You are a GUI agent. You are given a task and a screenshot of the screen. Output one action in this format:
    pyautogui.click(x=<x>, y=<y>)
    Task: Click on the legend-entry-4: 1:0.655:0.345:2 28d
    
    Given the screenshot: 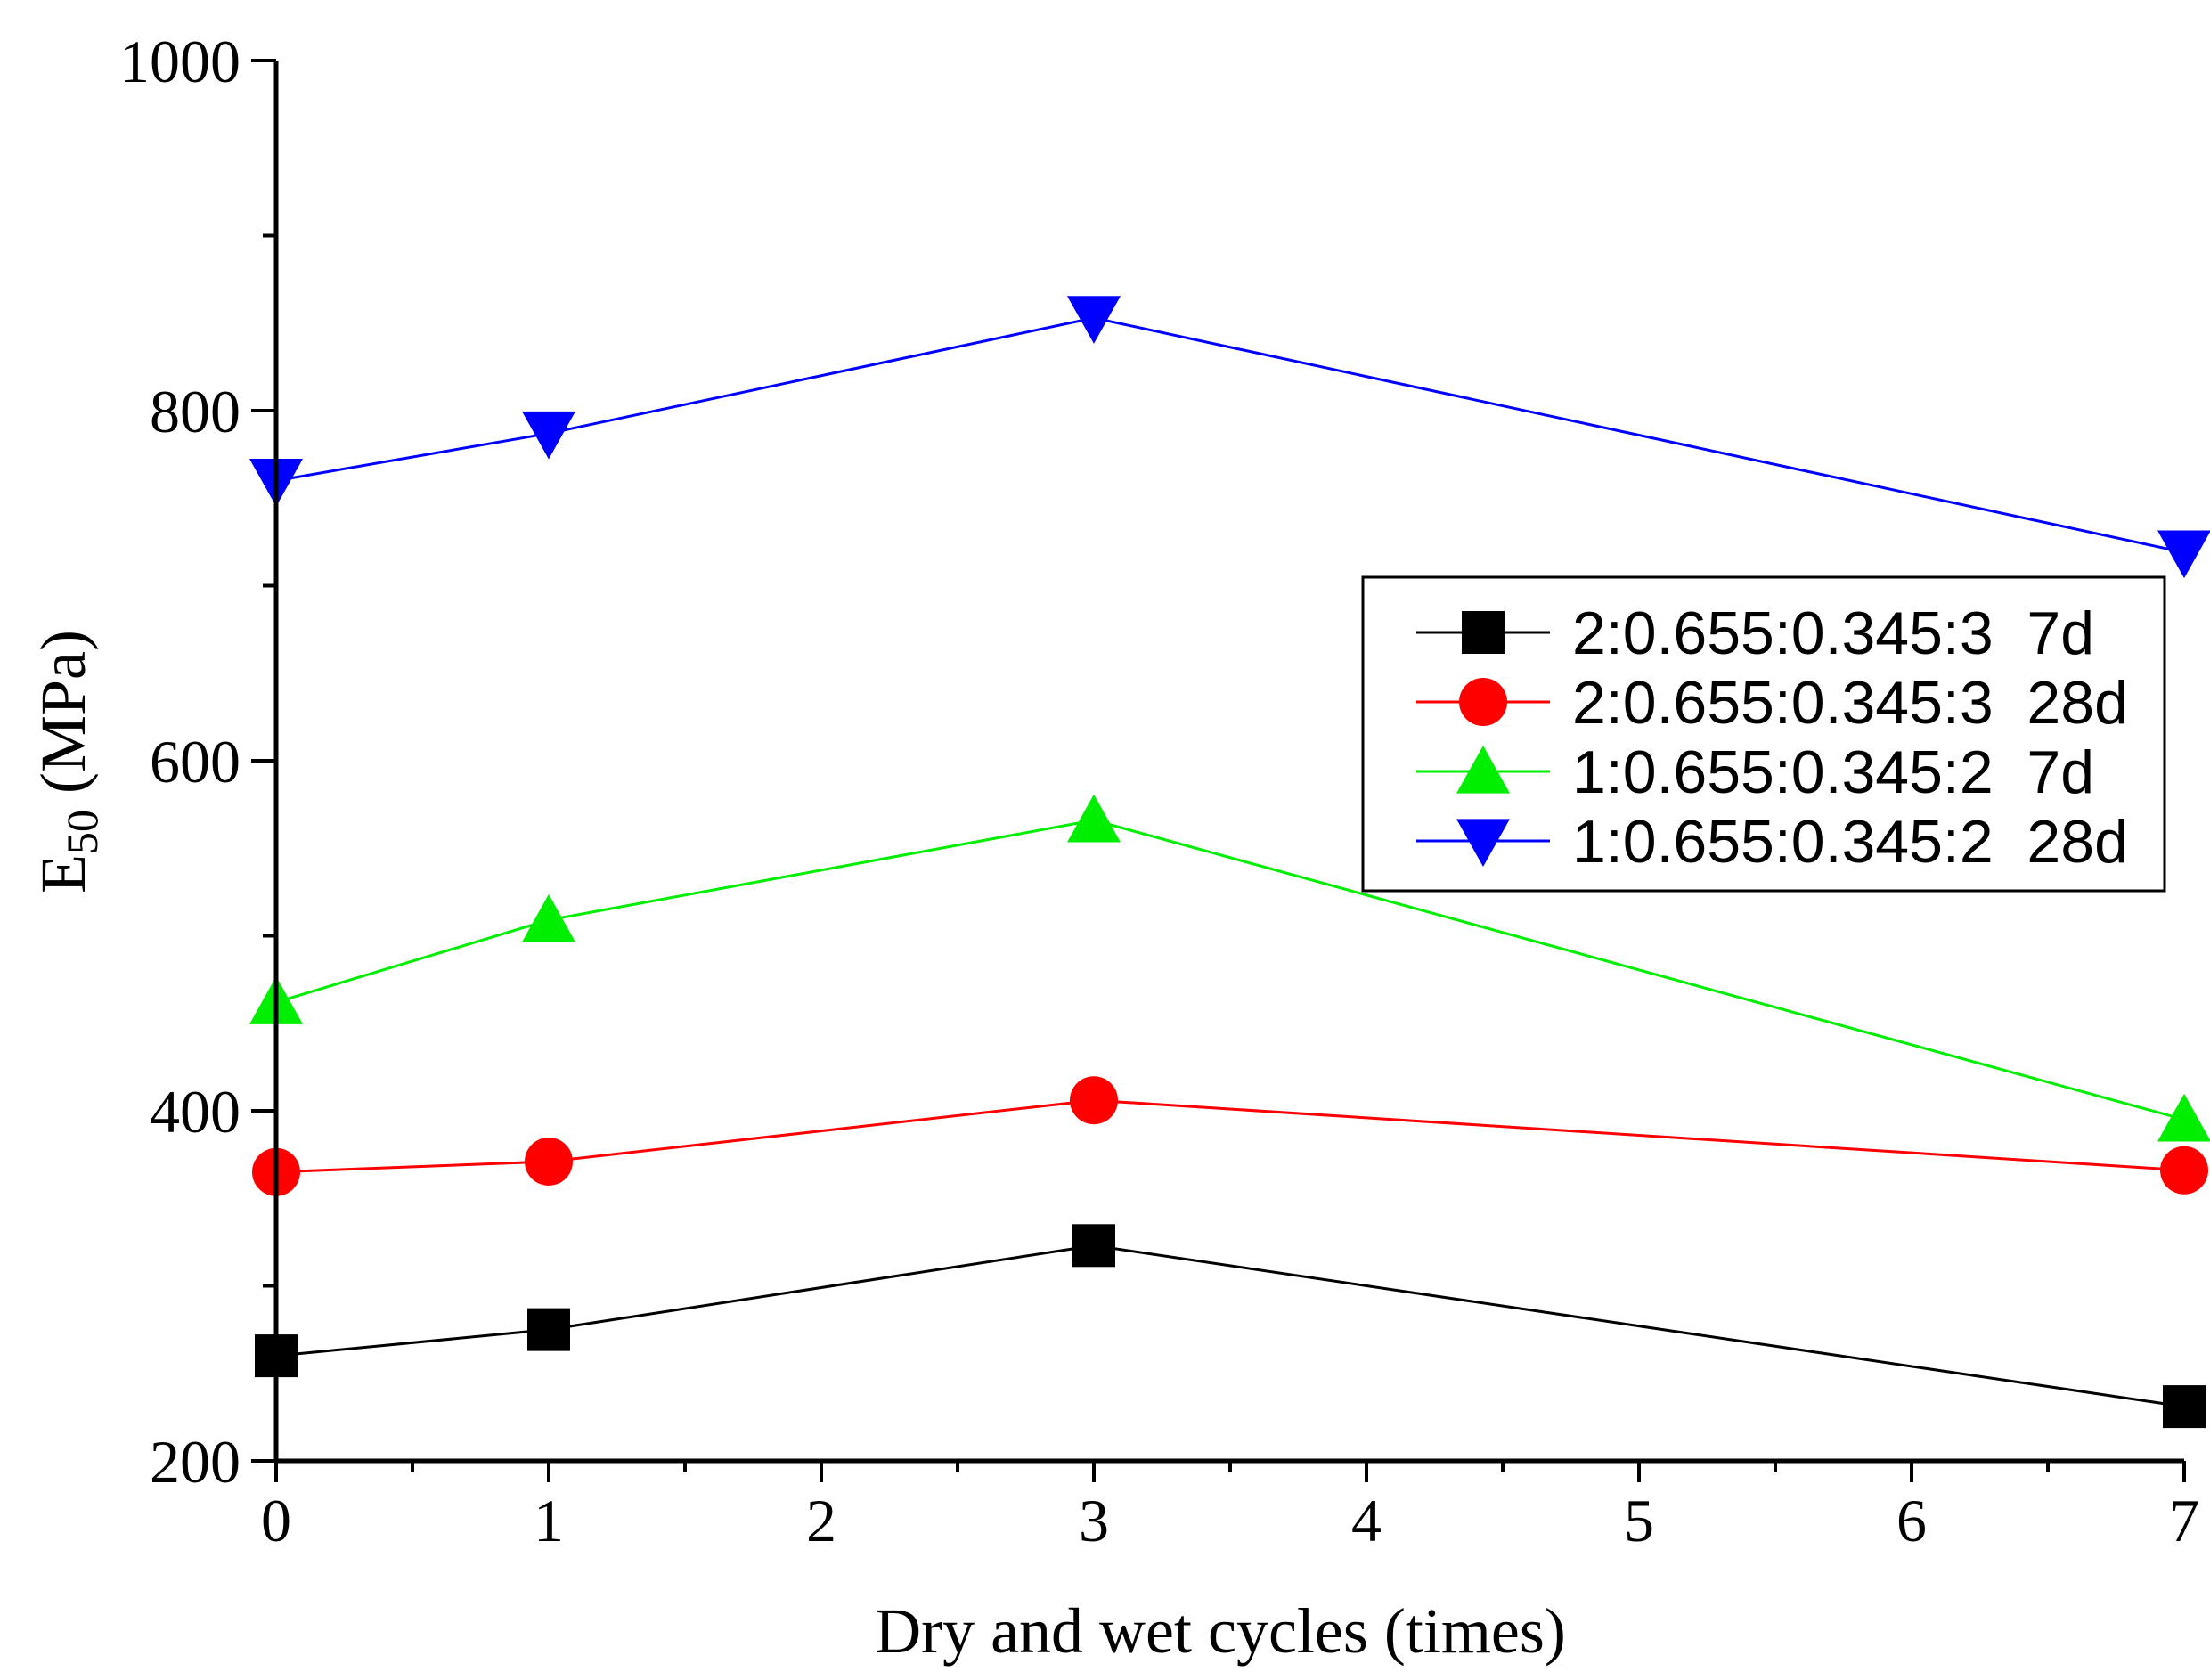 What is the action you would take?
    pyautogui.click(x=1772, y=842)
    